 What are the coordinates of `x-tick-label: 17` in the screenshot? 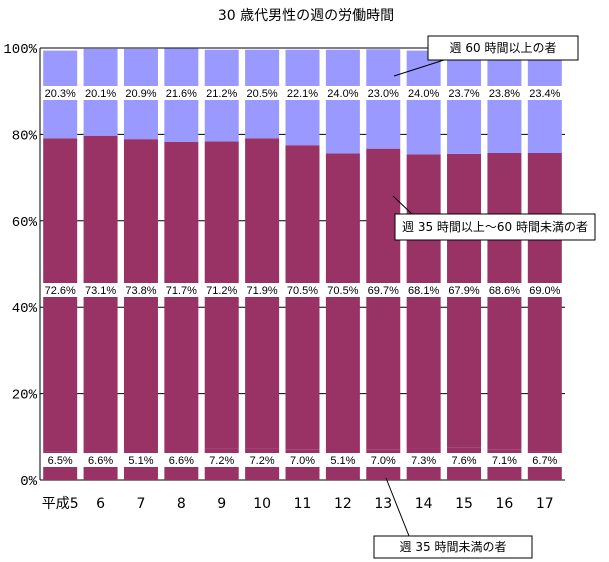 It's located at (545, 504).